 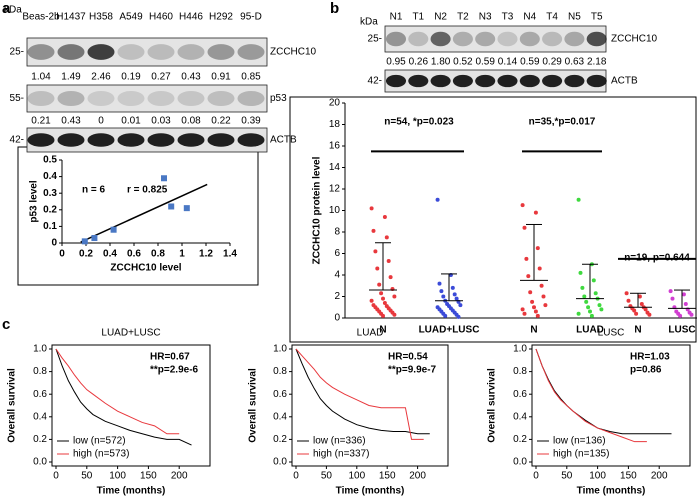 What do you see at coordinates (41, 77) in the screenshot?
I see `band-quant: 1.04` at bounding box center [41, 77].